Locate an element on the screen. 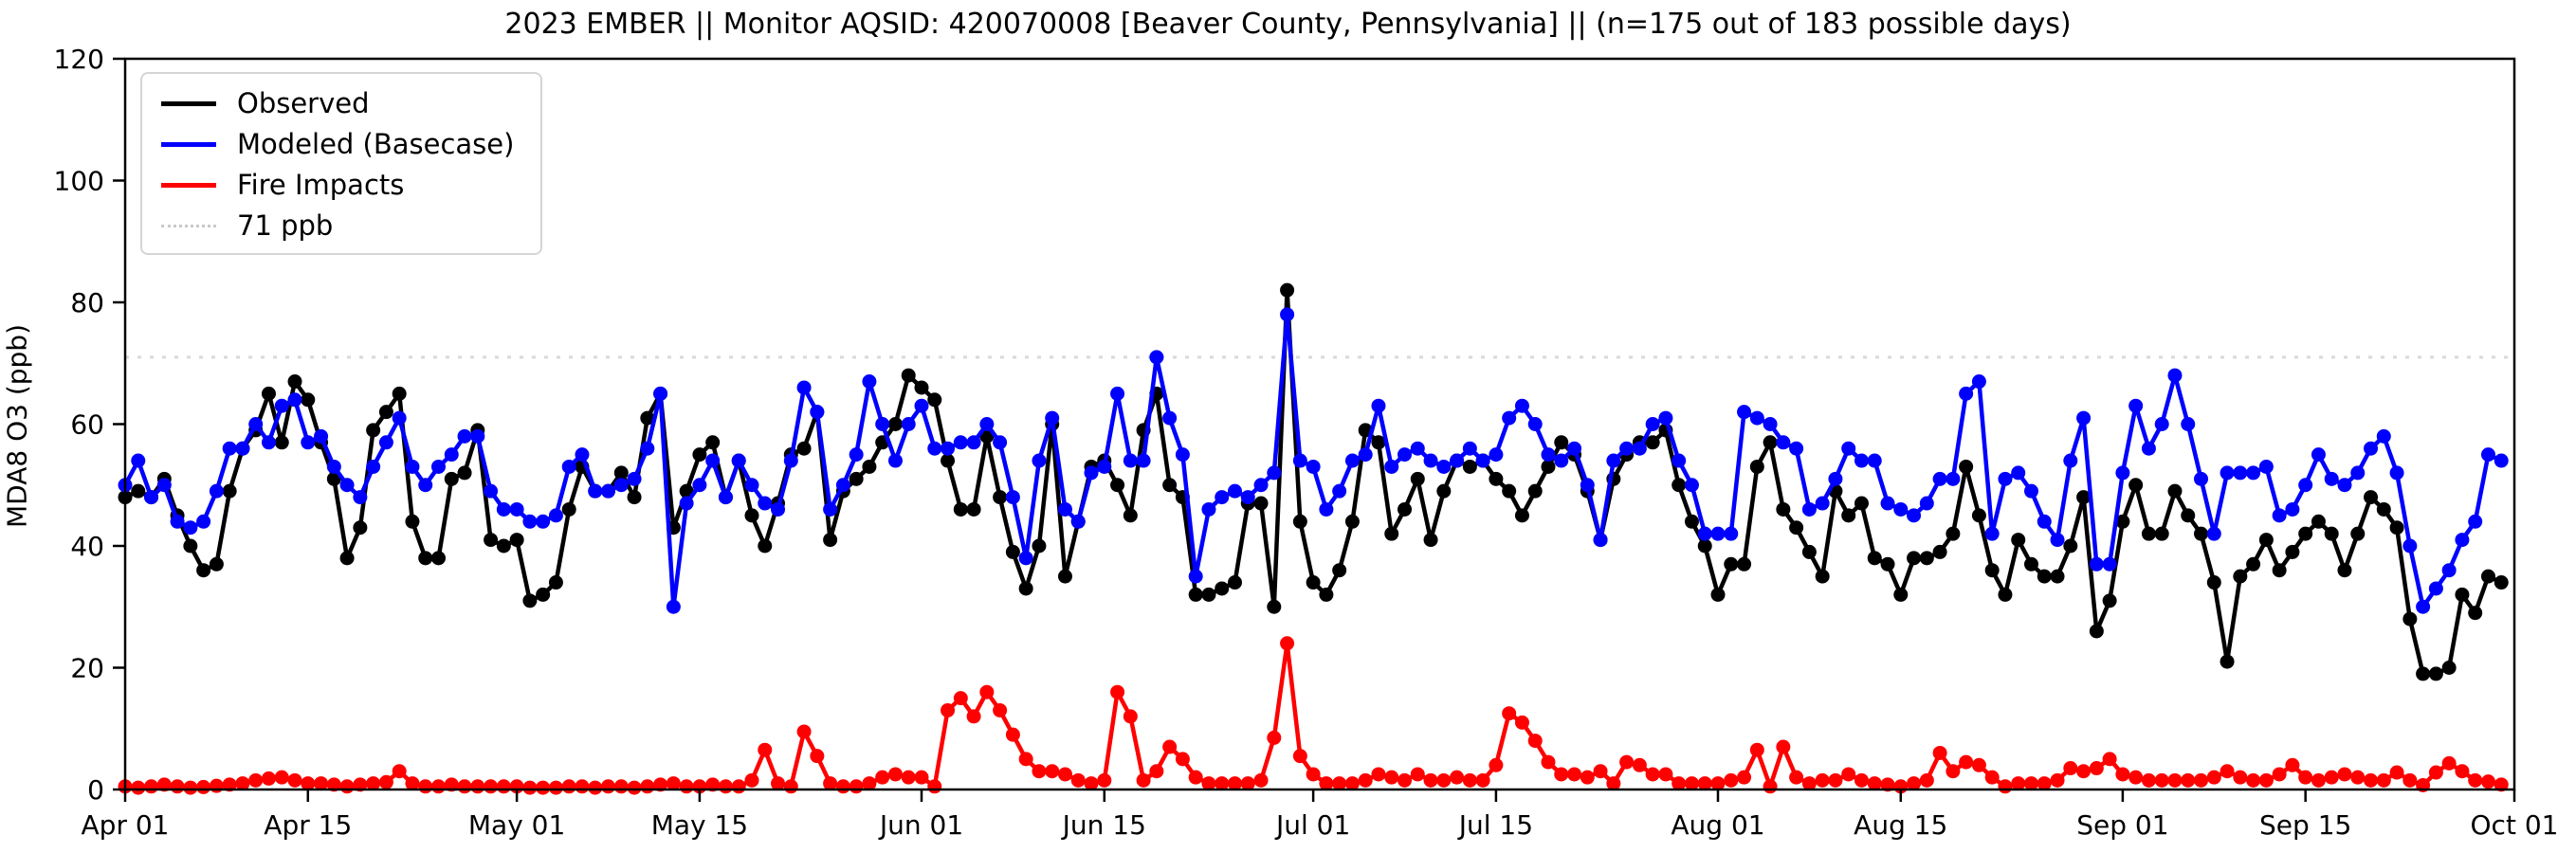  svg-text: Sep 01 is located at coordinates (2122, 825).